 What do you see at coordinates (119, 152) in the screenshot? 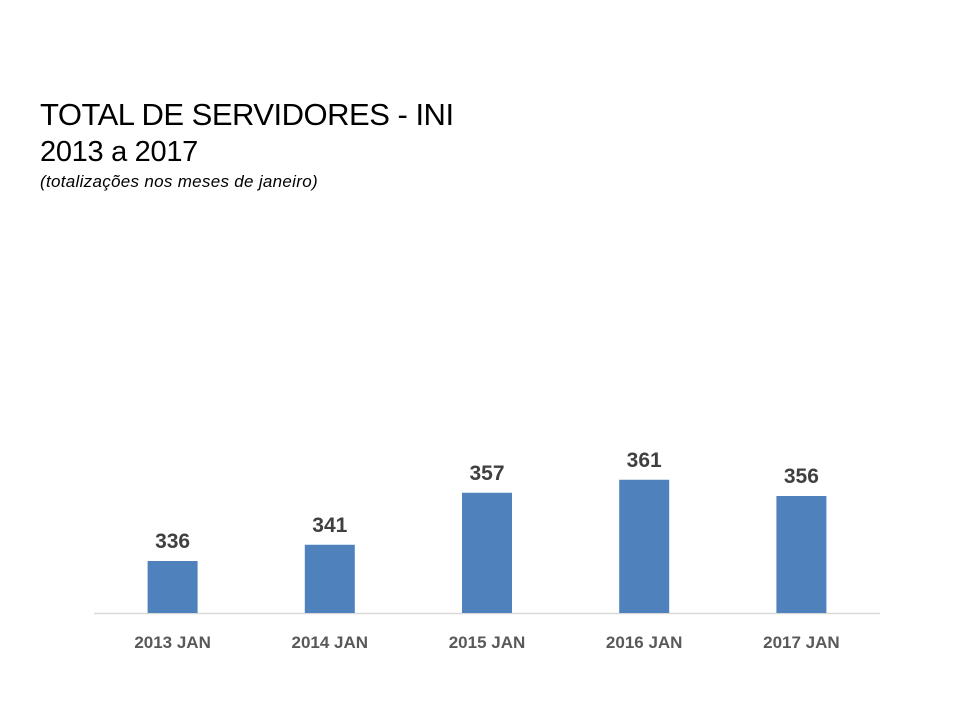
I see `chart-subtitle: 2013 a 2017` at bounding box center [119, 152].